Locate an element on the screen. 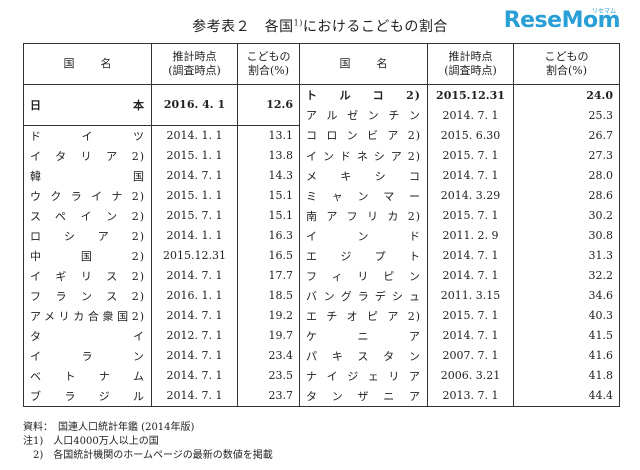  table-row: ロシア2) 2014. 1. 1 16.3 インド 2011. 2. 9 30.8 is located at coordinates (321, 235).